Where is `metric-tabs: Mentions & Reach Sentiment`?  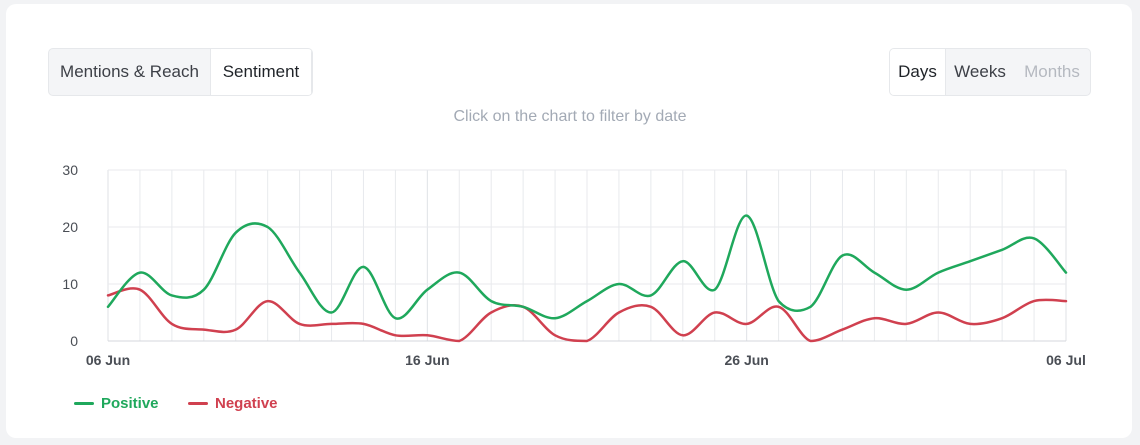 metric-tabs: Mentions & Reach Sentiment is located at coordinates (180, 72).